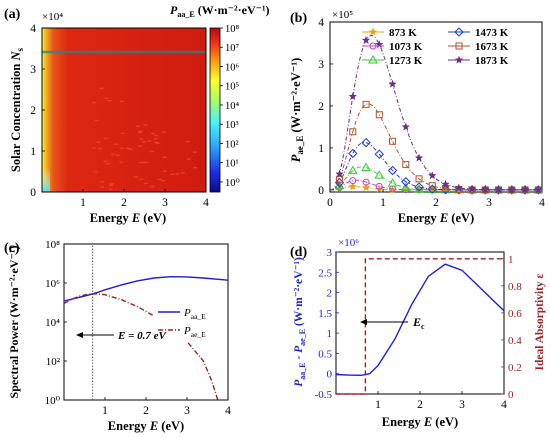 Image resolution: width=550 pixels, height=438 pixels. Describe the element at coordinates (330, 203) in the screenshot. I see `panel-b-xtick-label: 0` at that location.